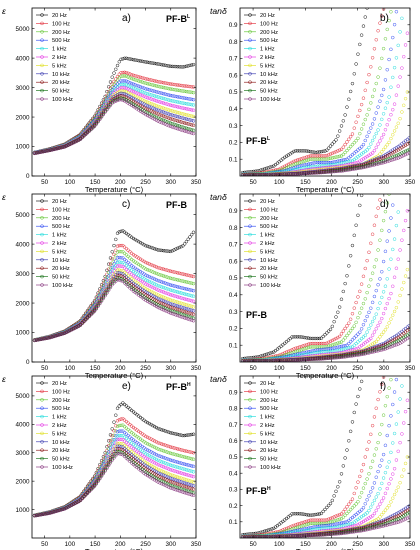  What do you see at coordinates (279, 368) in the screenshot?
I see `x-tick-label: 100` at bounding box center [279, 368].